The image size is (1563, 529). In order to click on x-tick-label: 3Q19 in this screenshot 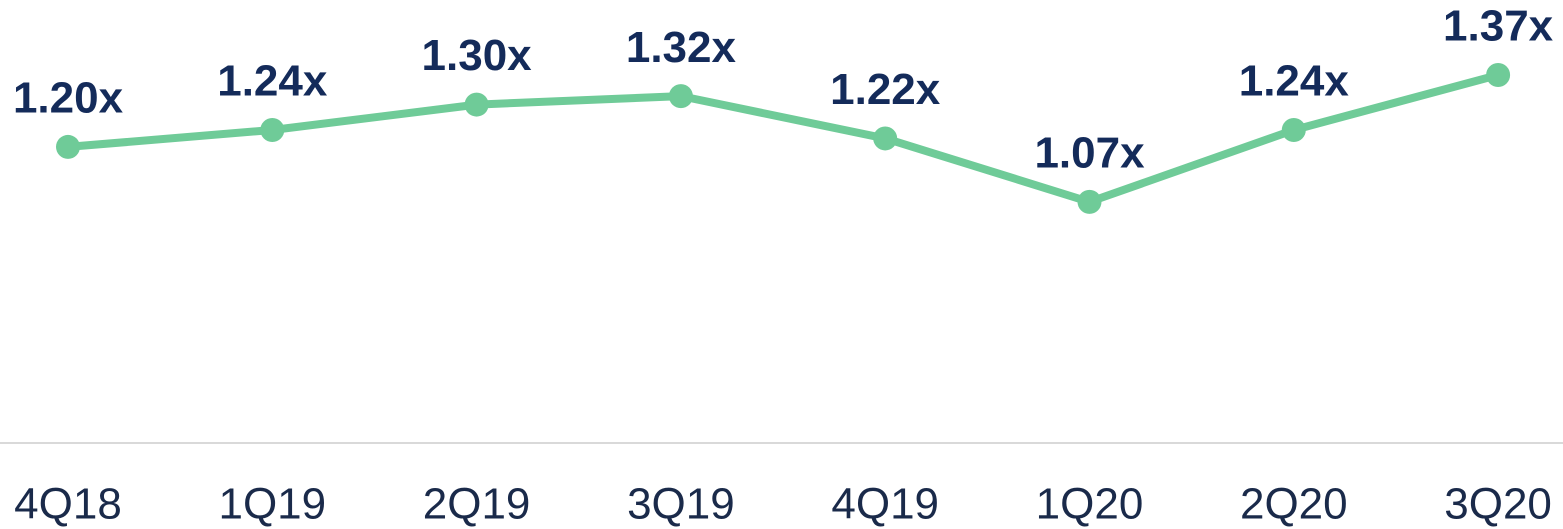, I will do `click(681, 504)`.